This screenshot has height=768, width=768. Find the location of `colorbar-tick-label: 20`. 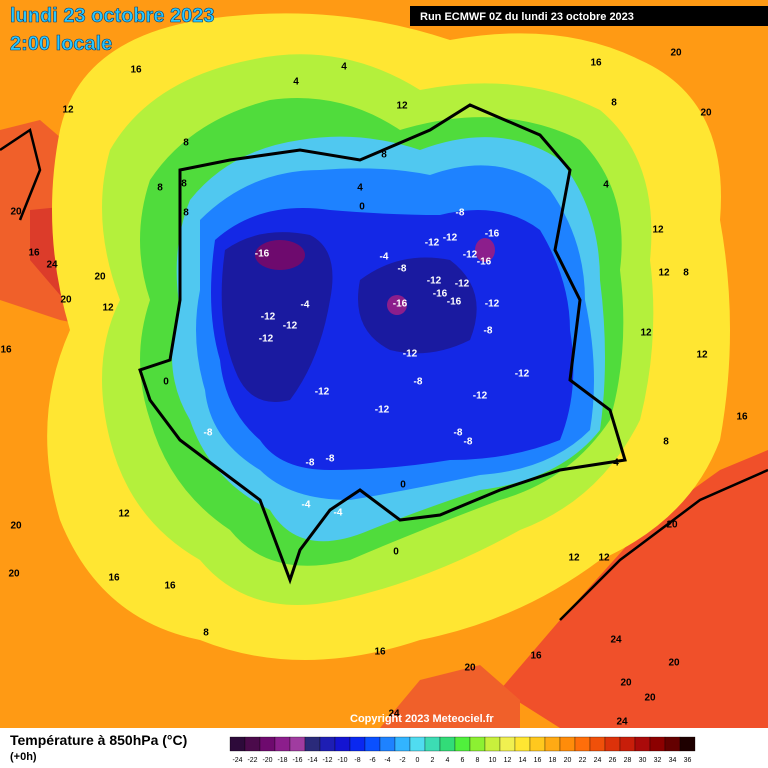

colorbar-tick-label: 20 is located at coordinates (568, 760).